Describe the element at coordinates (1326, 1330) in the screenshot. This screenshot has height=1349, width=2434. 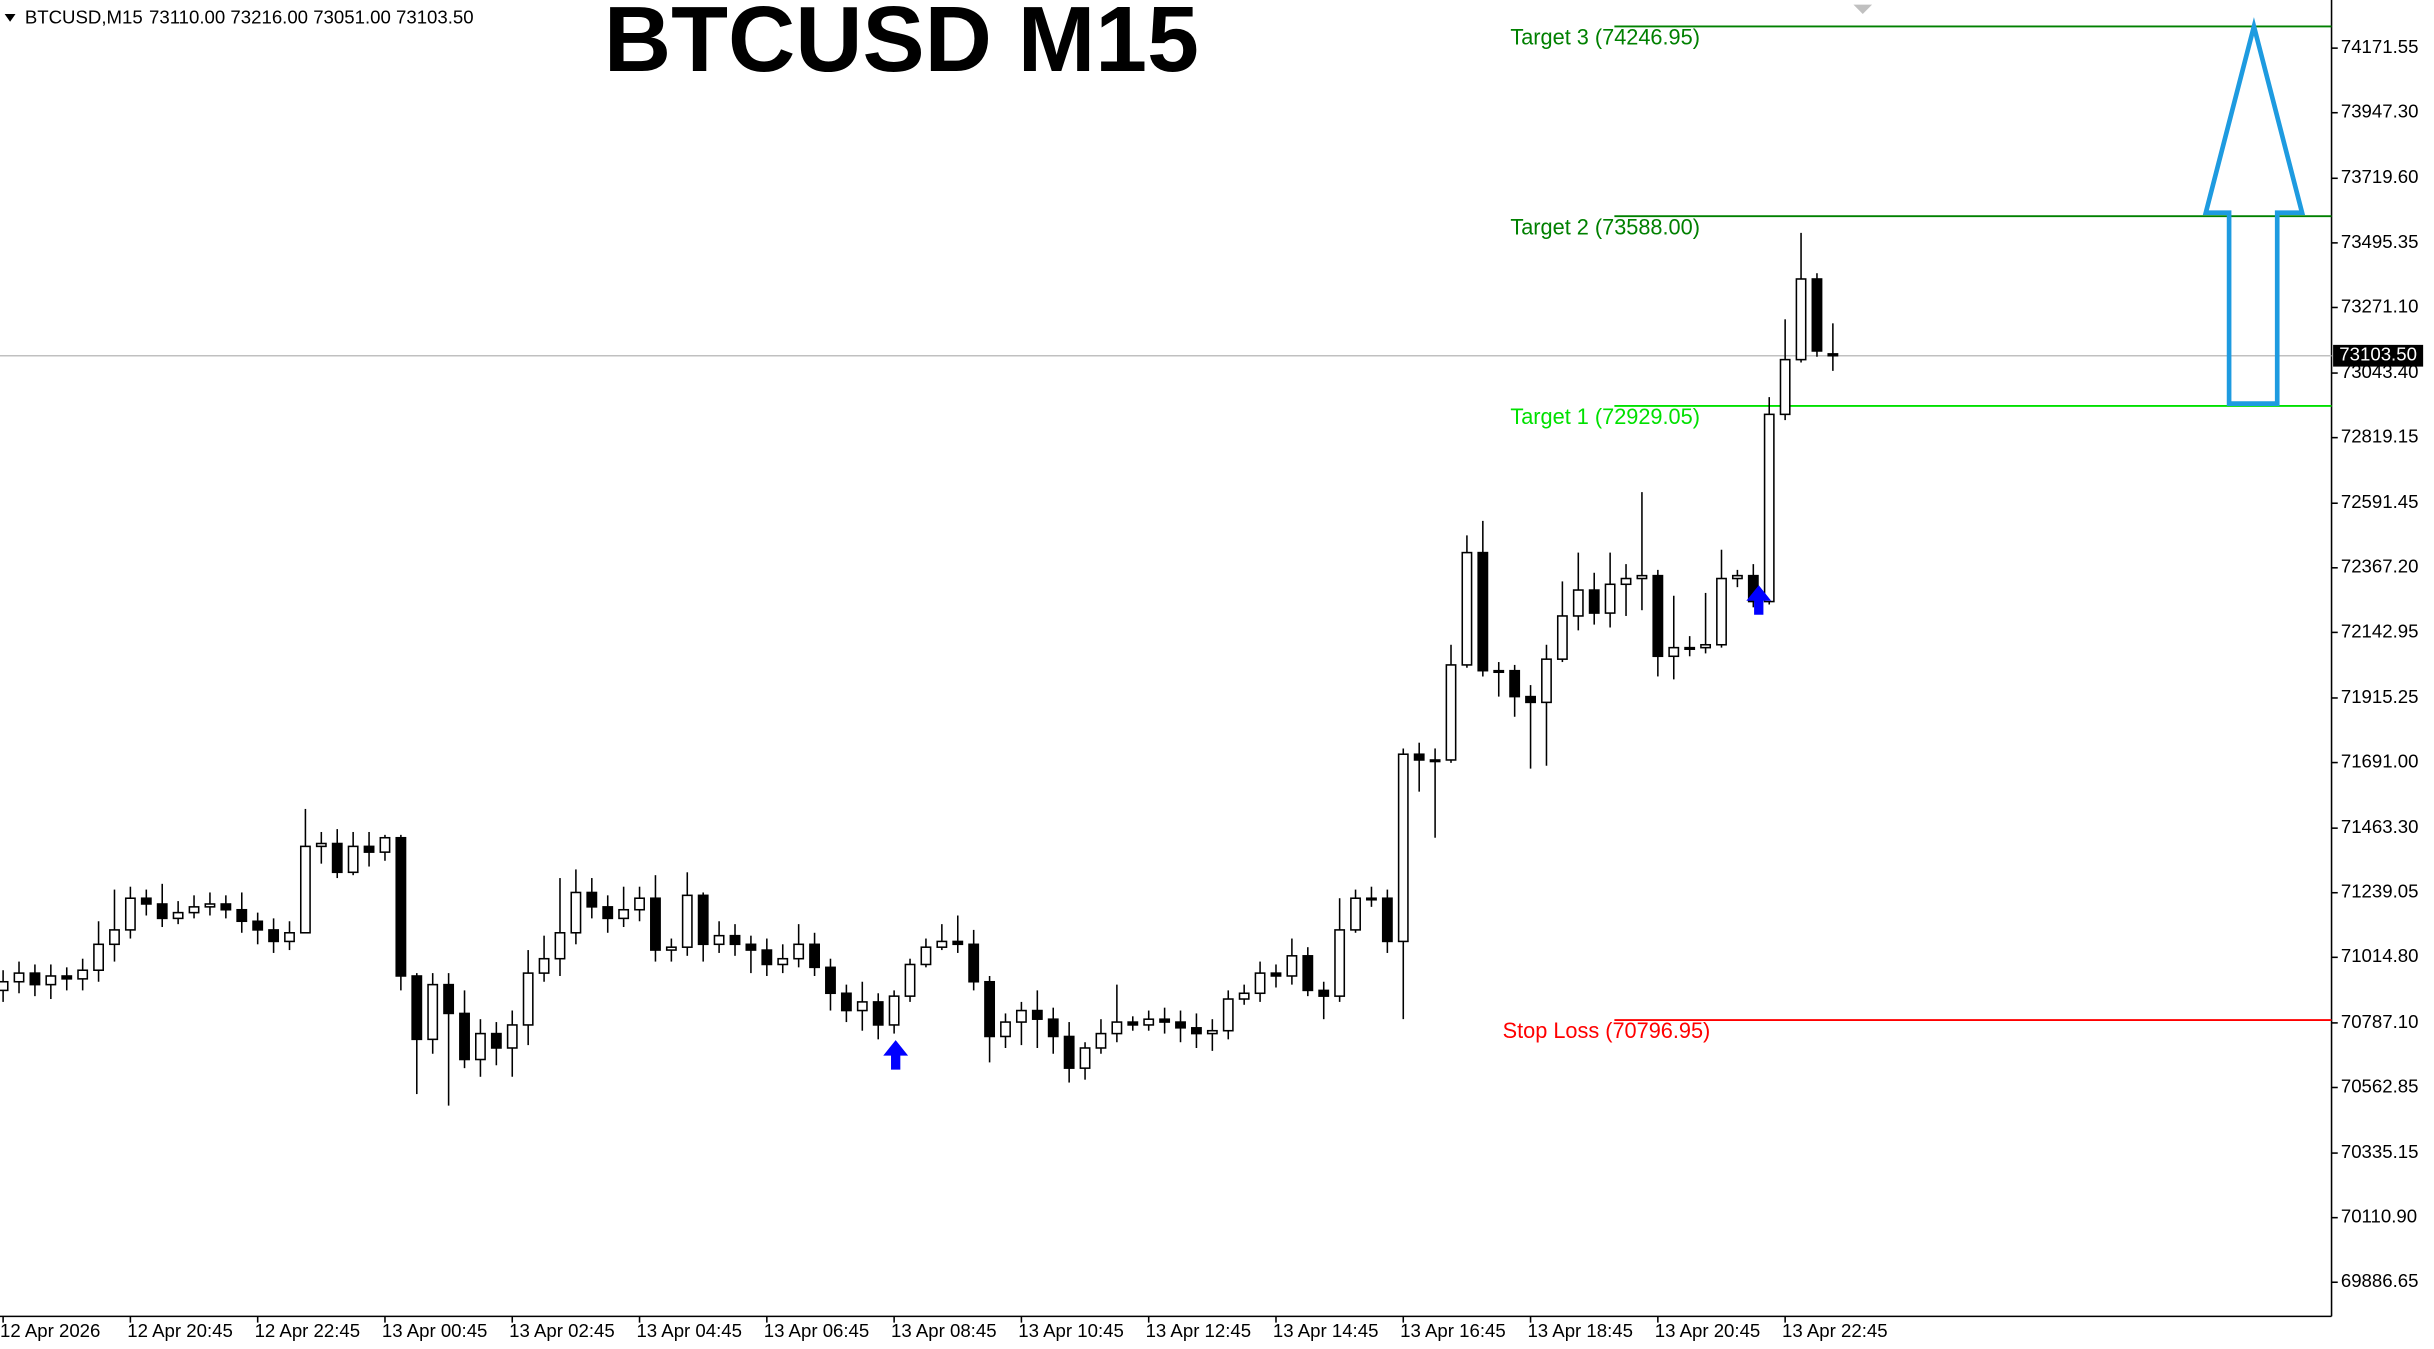
I see `x-tick-label: 13 Apr 14:45` at that location.